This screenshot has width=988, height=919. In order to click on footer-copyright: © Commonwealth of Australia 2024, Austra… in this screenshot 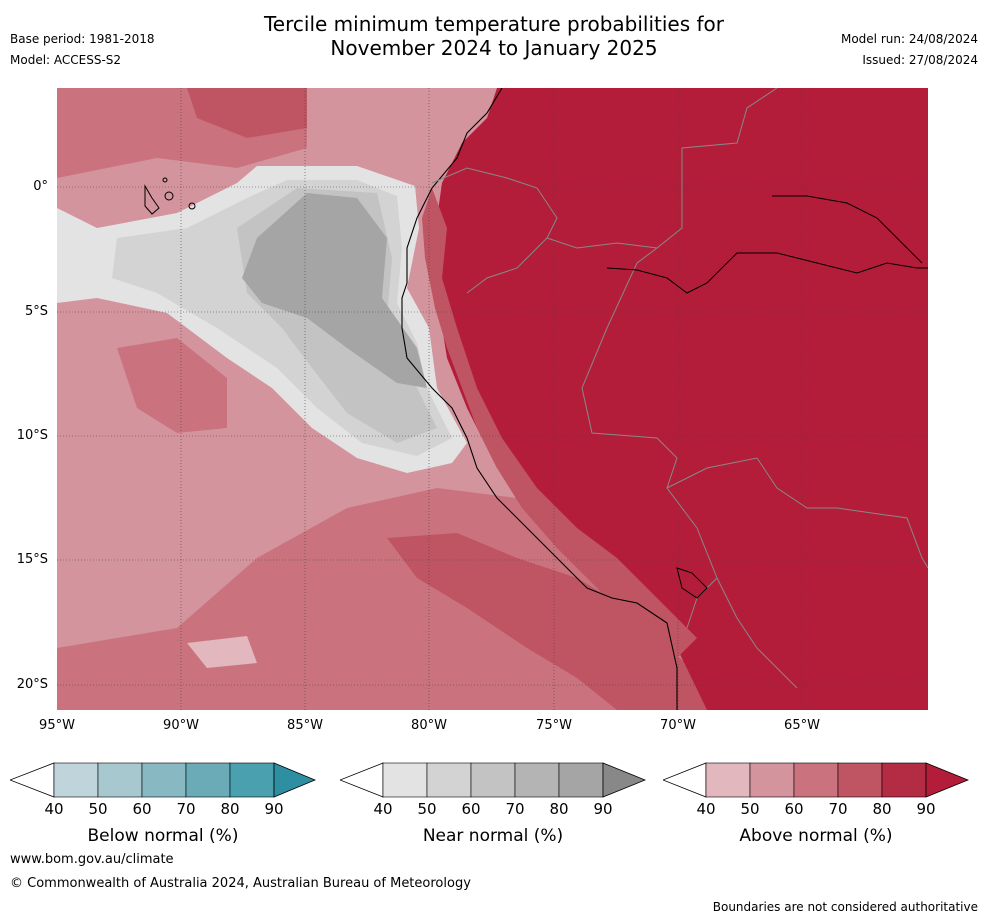, I will do `click(240, 883)`.